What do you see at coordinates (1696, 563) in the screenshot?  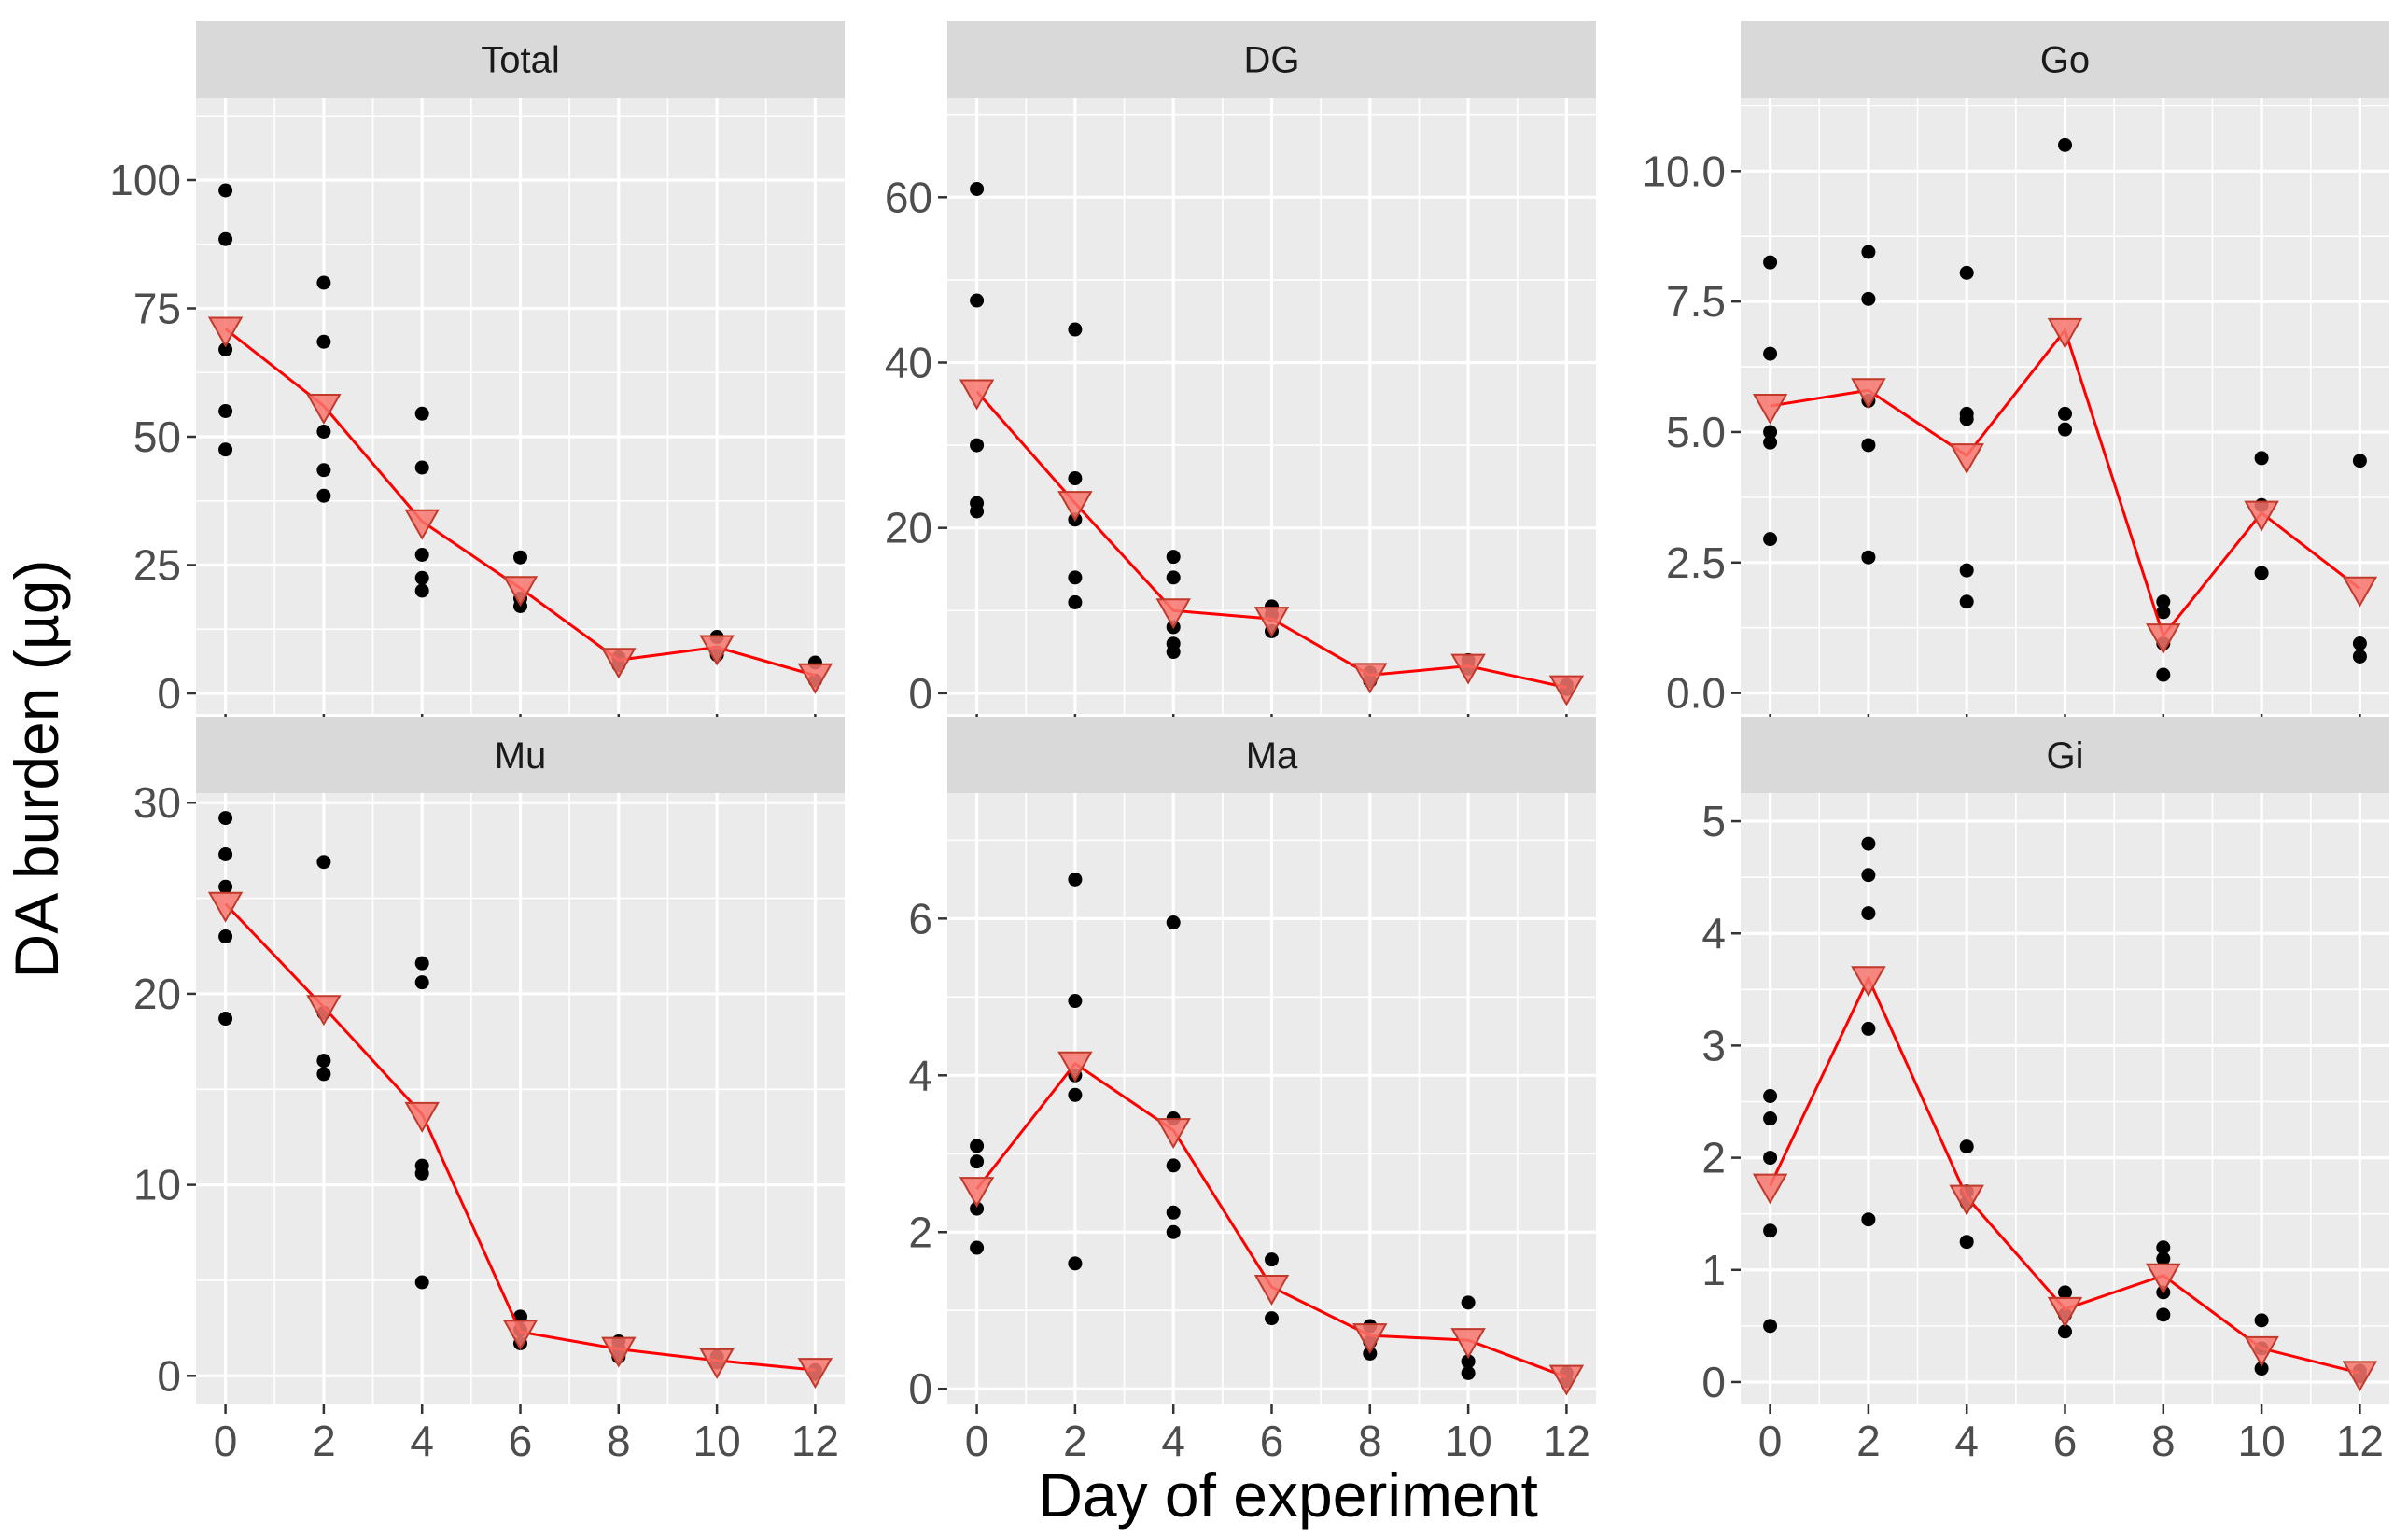 I see `y-tick-label: 2.5` at bounding box center [1696, 563].